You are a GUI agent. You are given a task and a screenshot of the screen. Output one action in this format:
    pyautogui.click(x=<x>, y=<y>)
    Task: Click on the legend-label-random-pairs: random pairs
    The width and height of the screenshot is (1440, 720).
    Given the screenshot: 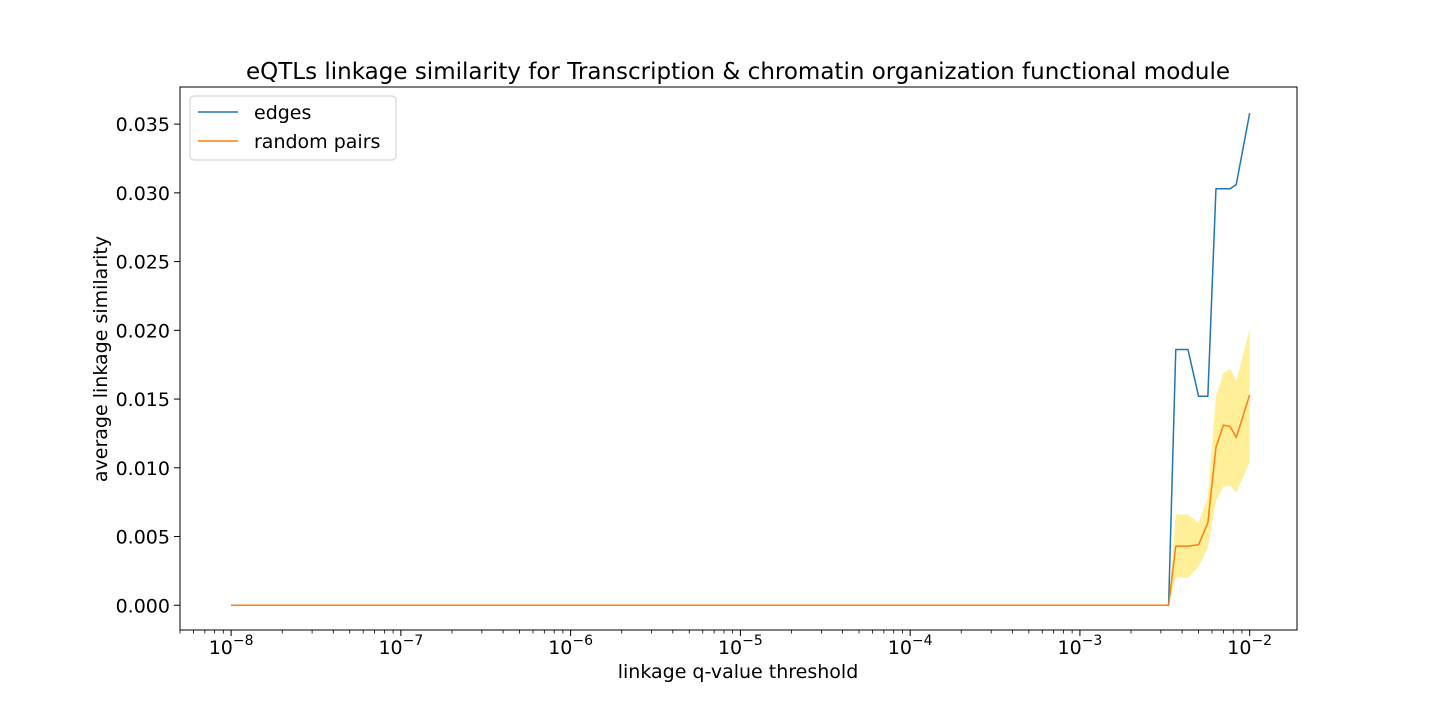 What is the action you would take?
    pyautogui.click(x=317, y=142)
    